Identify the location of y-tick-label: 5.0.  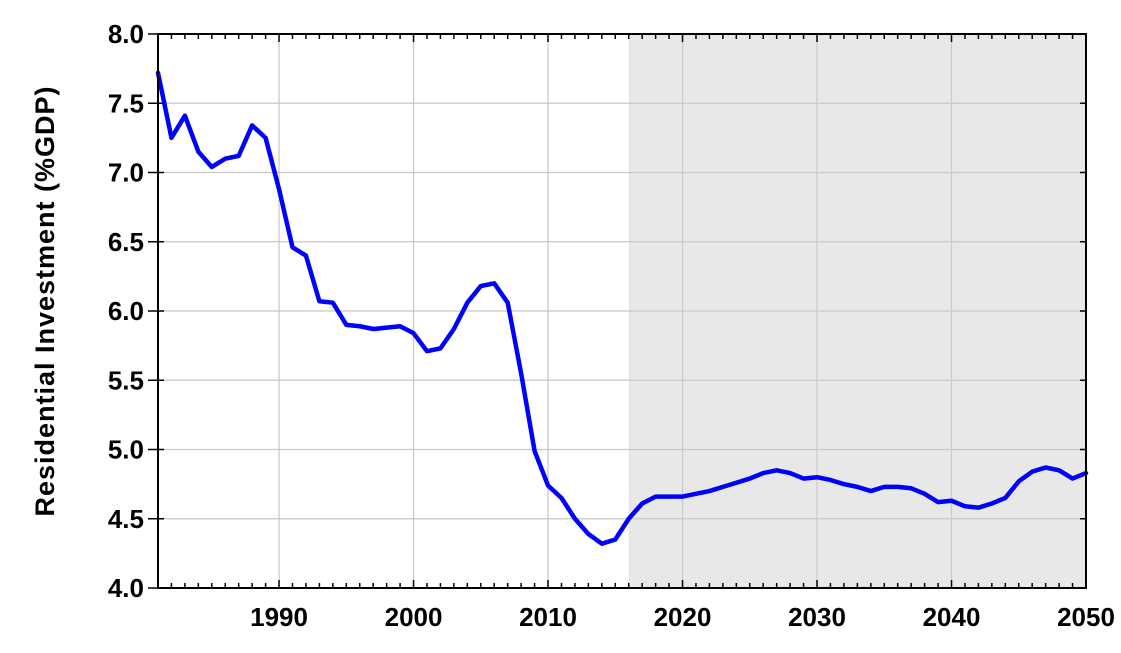
(126, 450).